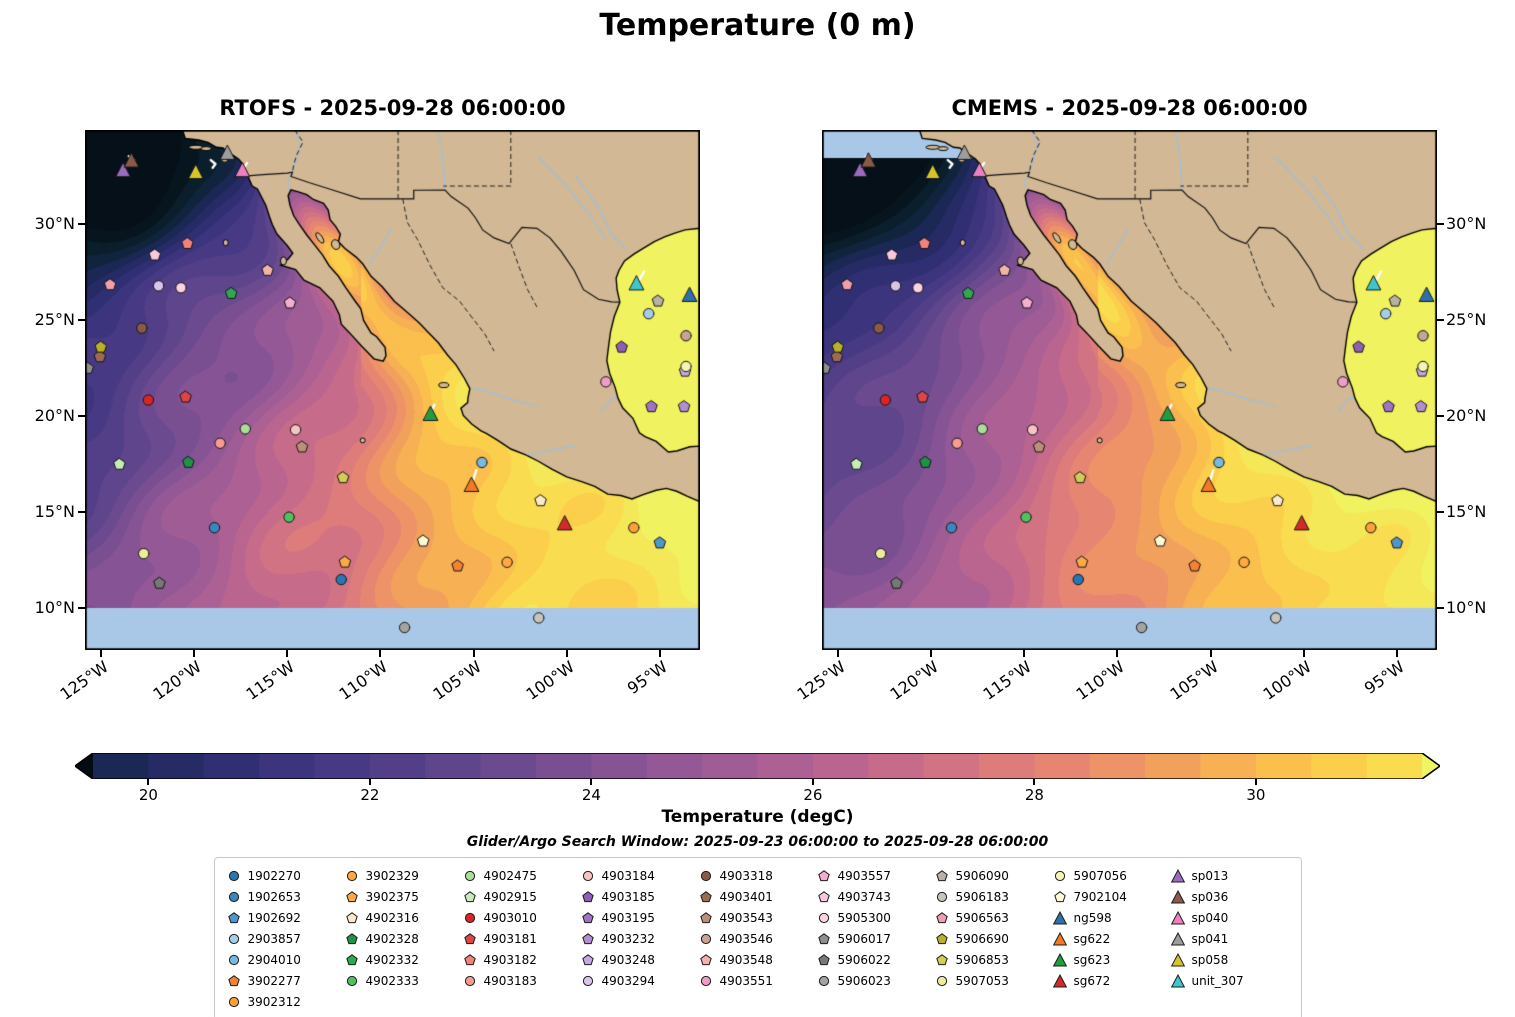  What do you see at coordinates (363, 680) in the screenshot?
I see `x-tick-label: 110°W` at bounding box center [363, 680].